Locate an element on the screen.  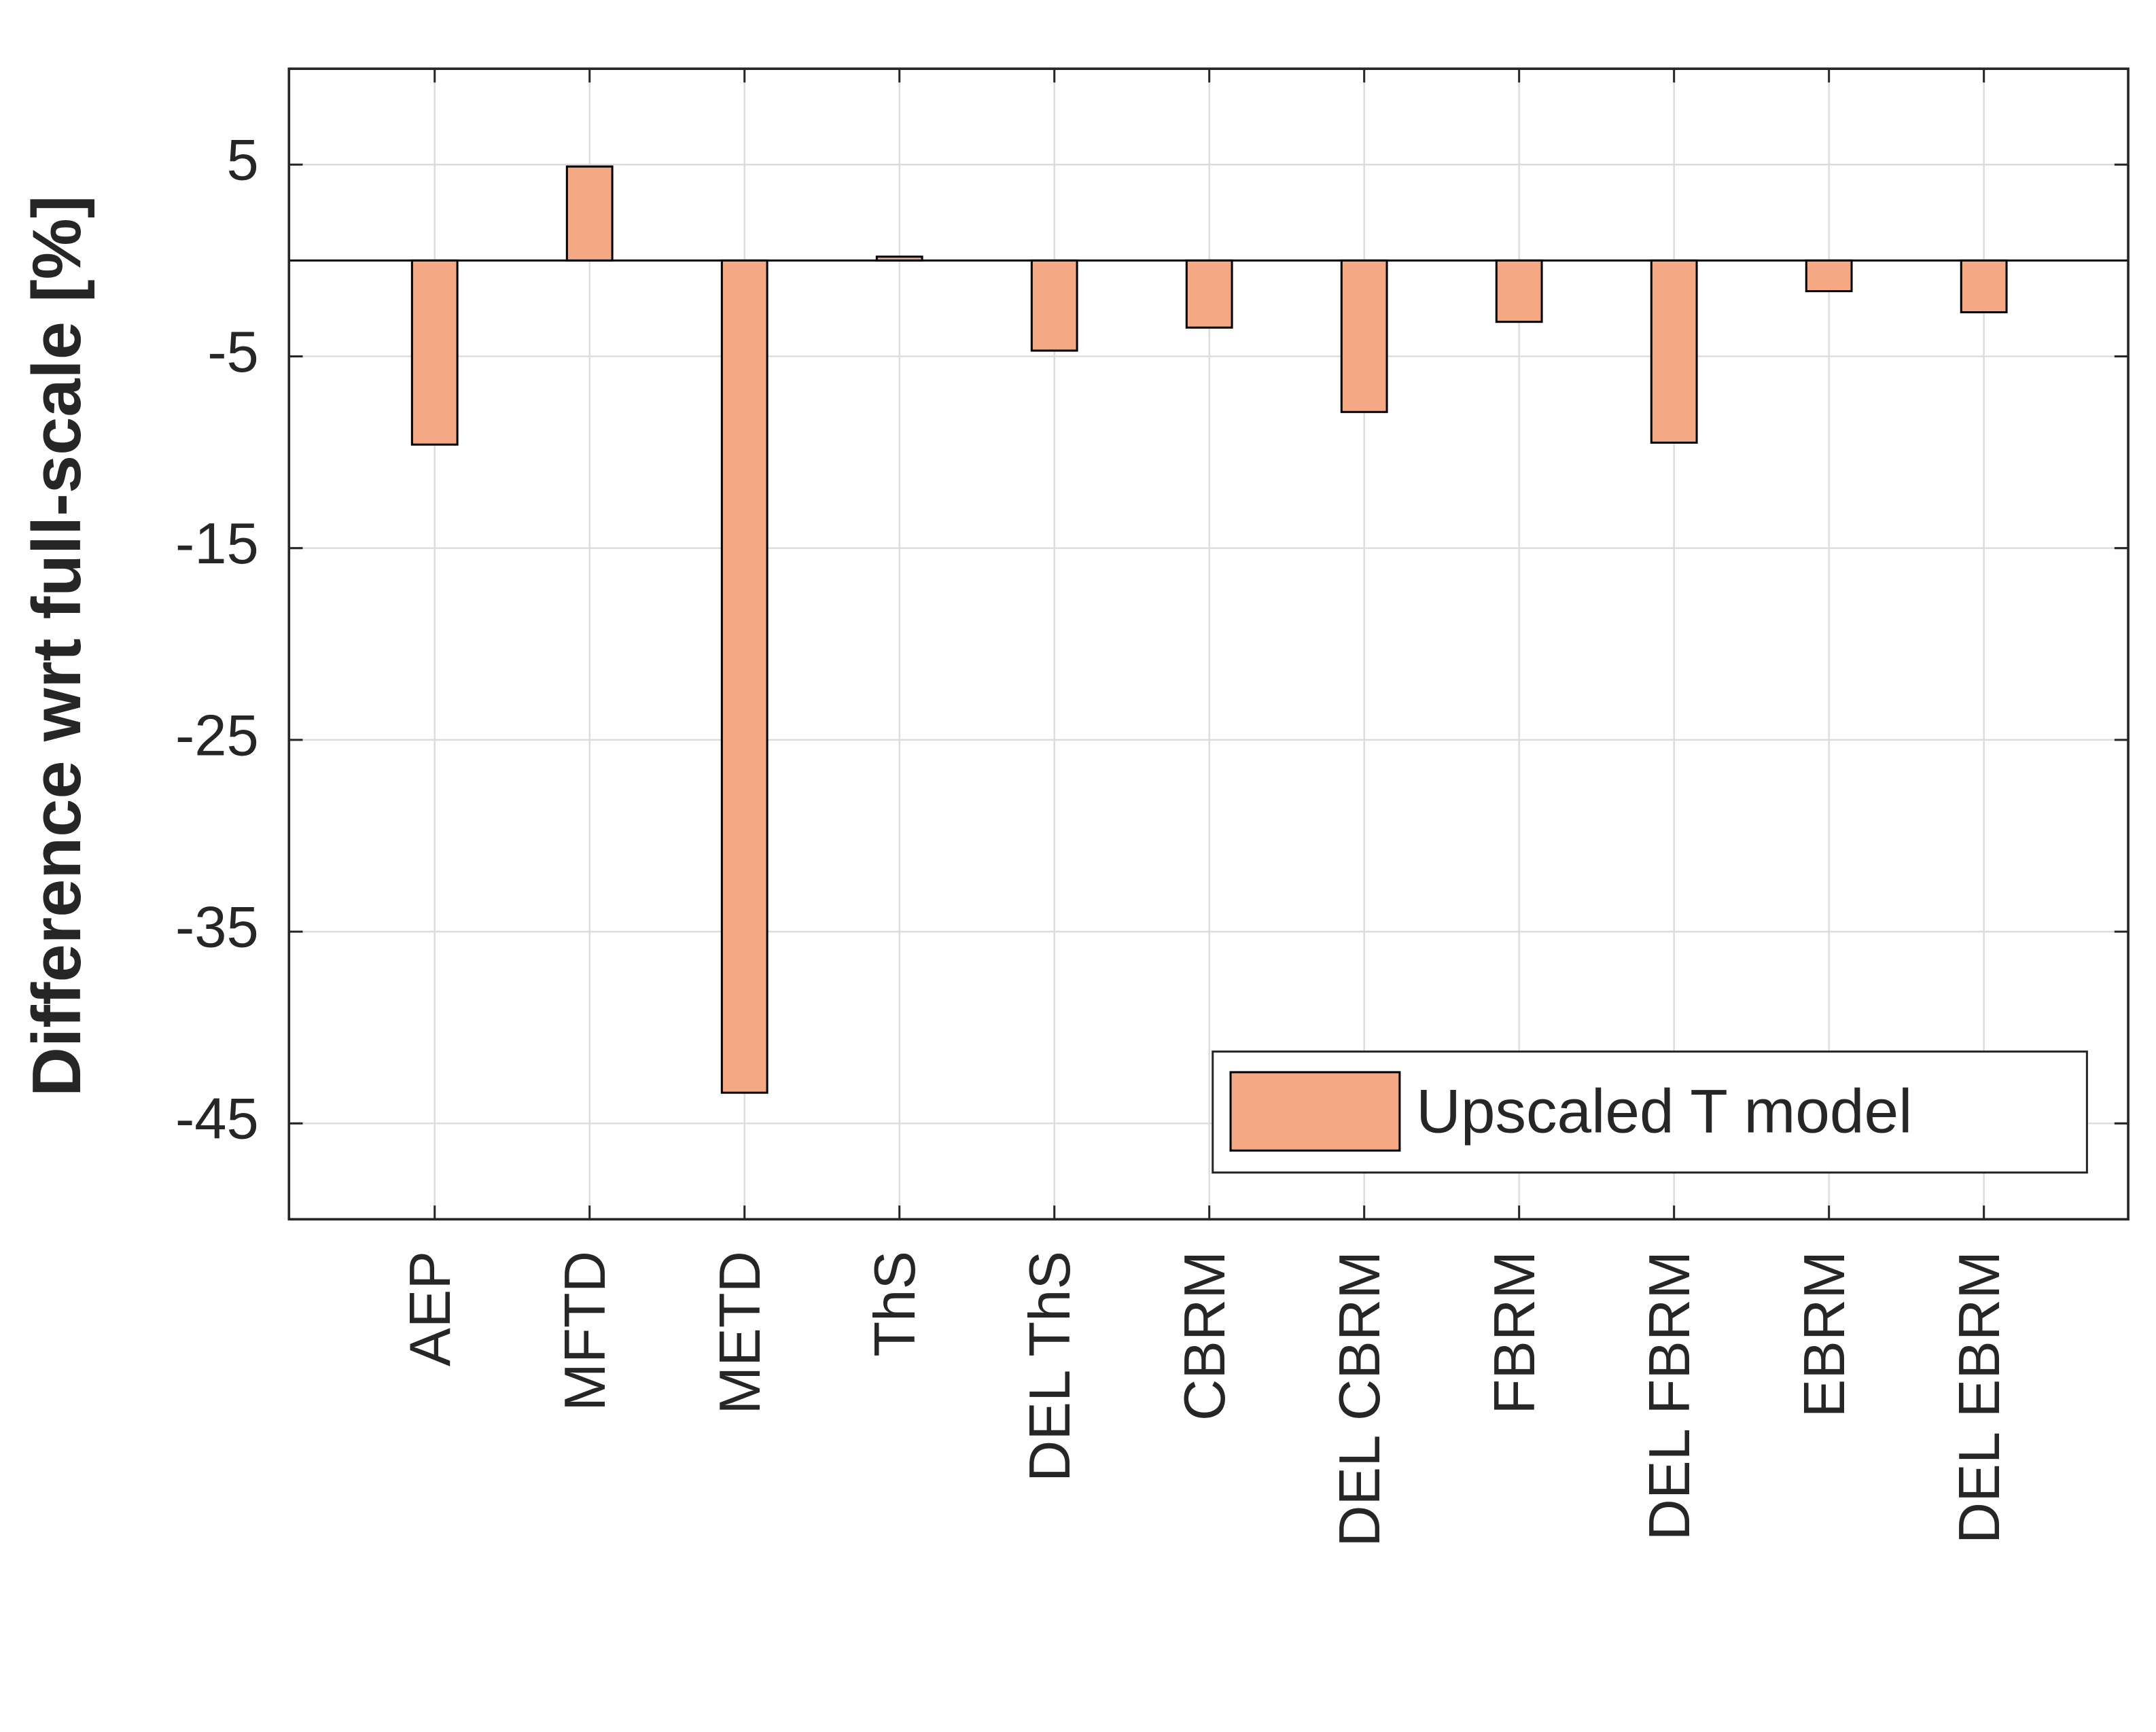
y-tick-label: -5 is located at coordinates (233, 352).